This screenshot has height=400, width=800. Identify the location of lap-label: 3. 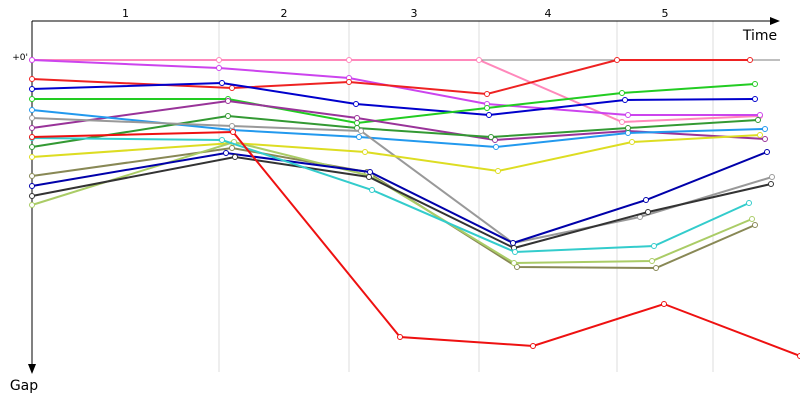
(414, 13).